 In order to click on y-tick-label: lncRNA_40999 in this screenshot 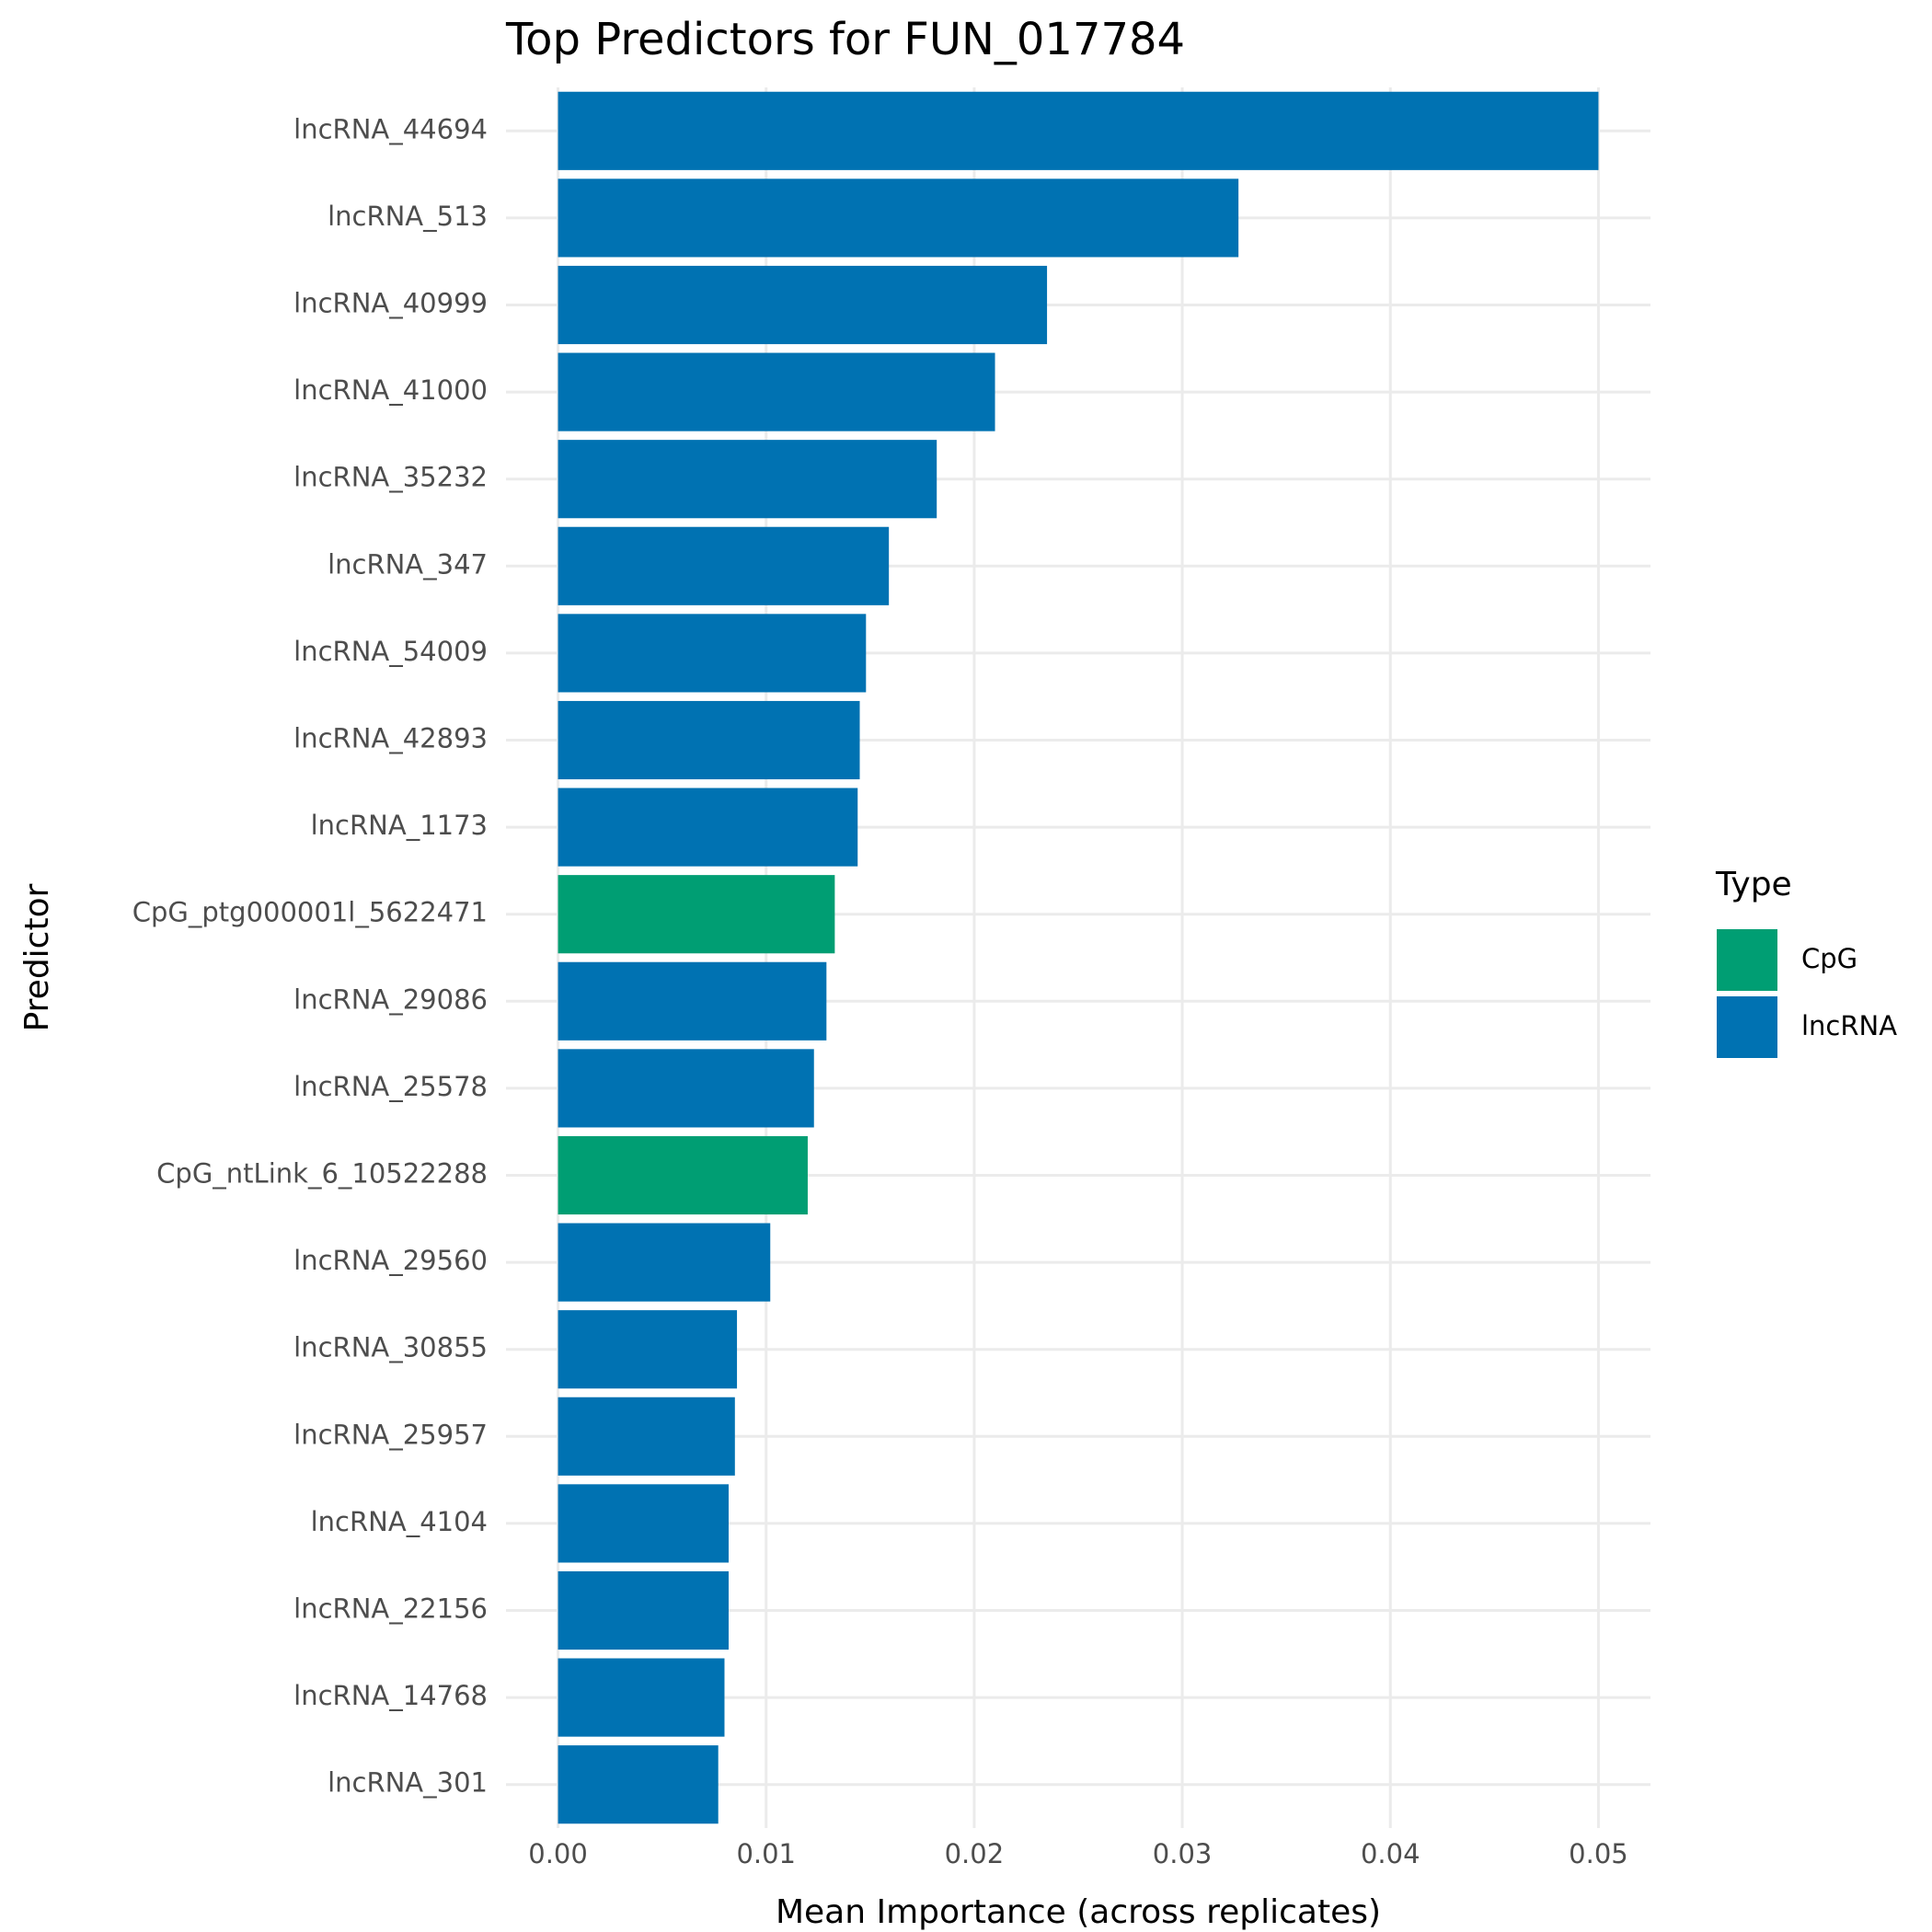, I will do `click(390, 303)`.